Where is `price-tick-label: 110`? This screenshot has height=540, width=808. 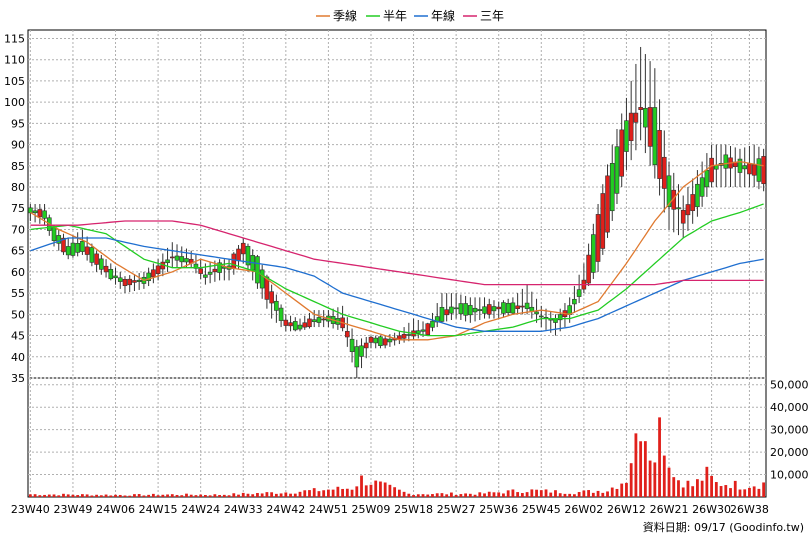
price-tick-label: 110 is located at coordinates (14, 60).